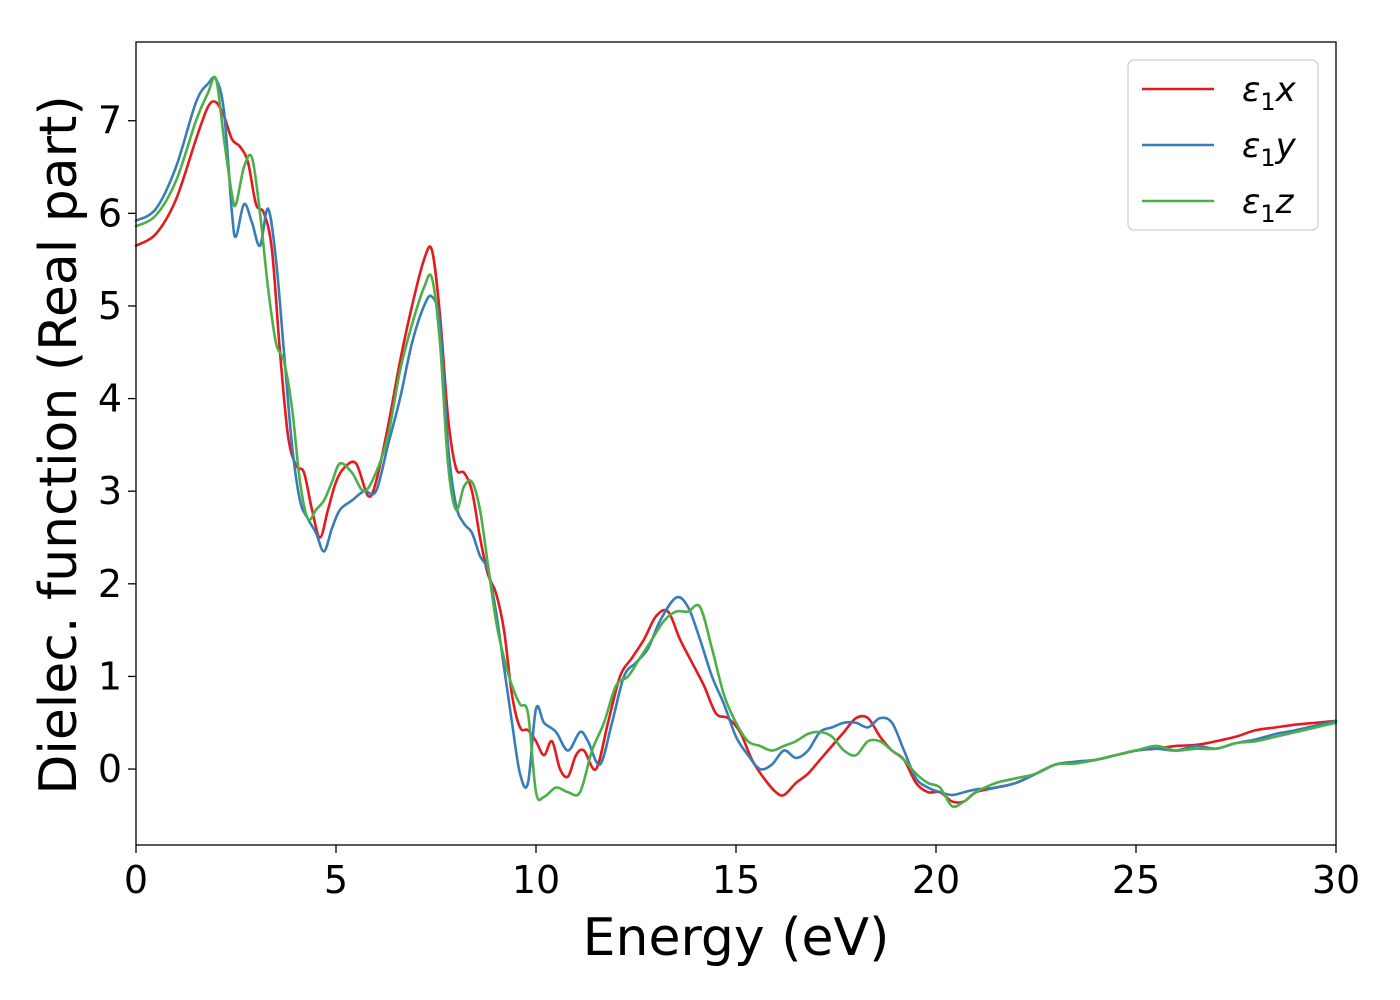 Image resolution: width=1400 pixels, height=1000 pixels. I want to click on y-tick-label: 2, so click(110, 584).